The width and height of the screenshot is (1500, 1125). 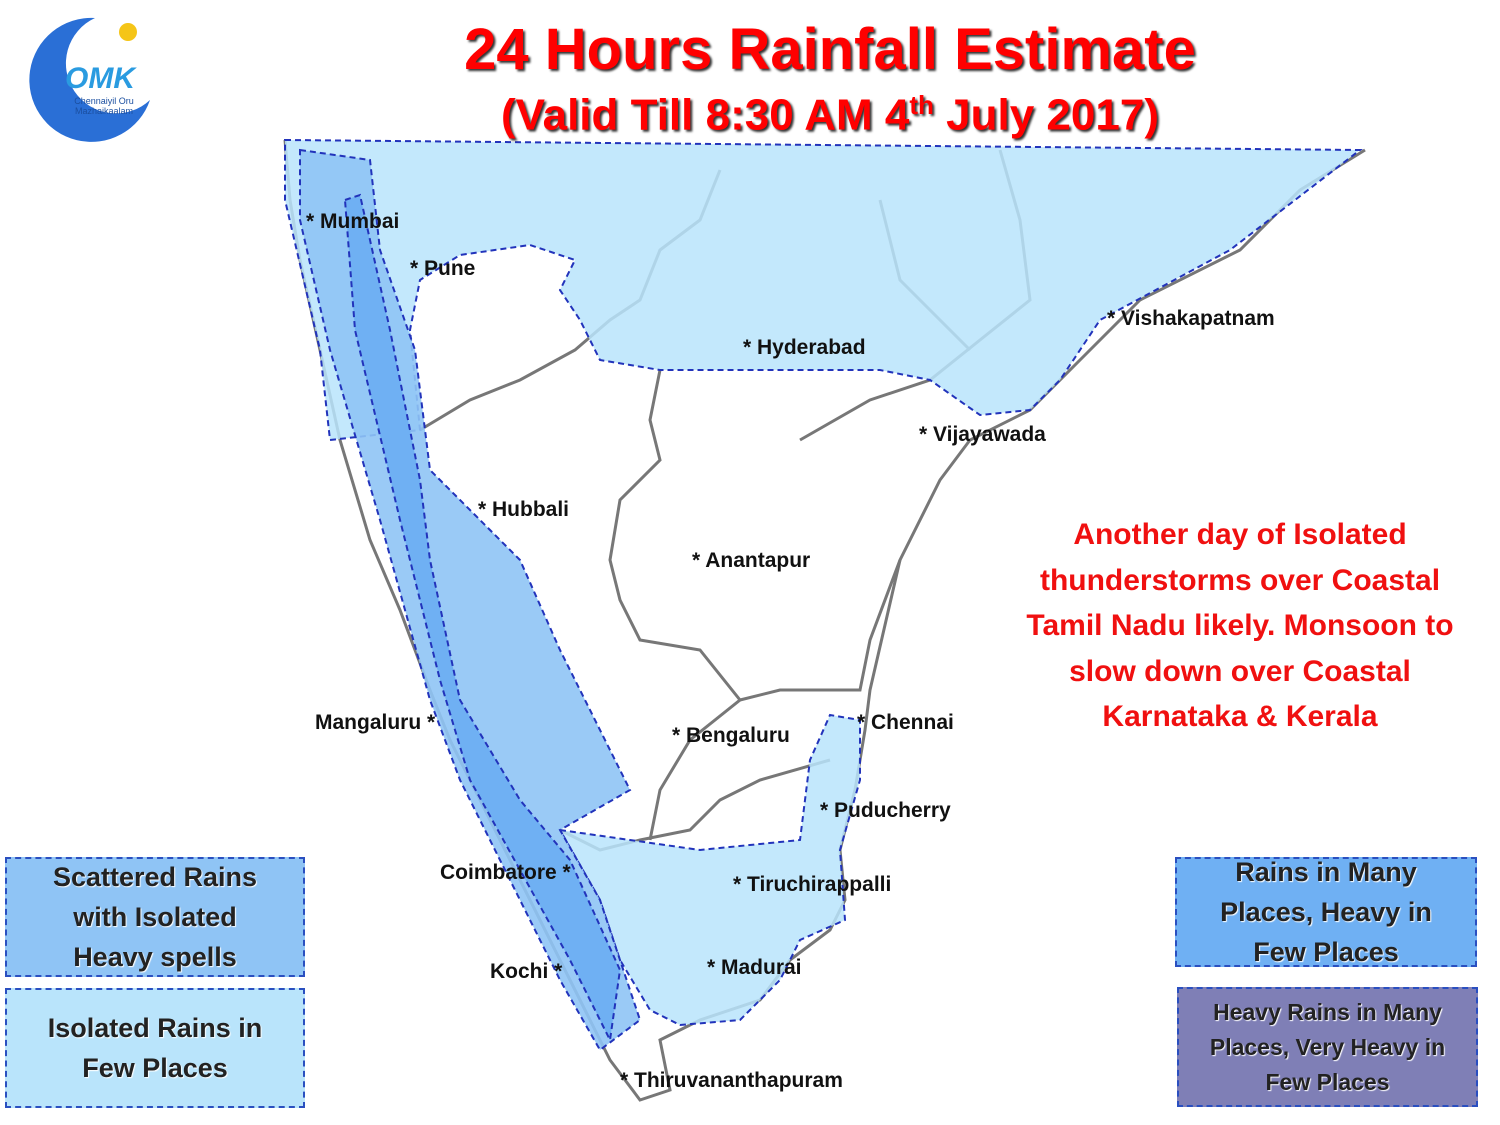 What do you see at coordinates (101, 78) in the screenshot?
I see `logo-mark: OMK` at bounding box center [101, 78].